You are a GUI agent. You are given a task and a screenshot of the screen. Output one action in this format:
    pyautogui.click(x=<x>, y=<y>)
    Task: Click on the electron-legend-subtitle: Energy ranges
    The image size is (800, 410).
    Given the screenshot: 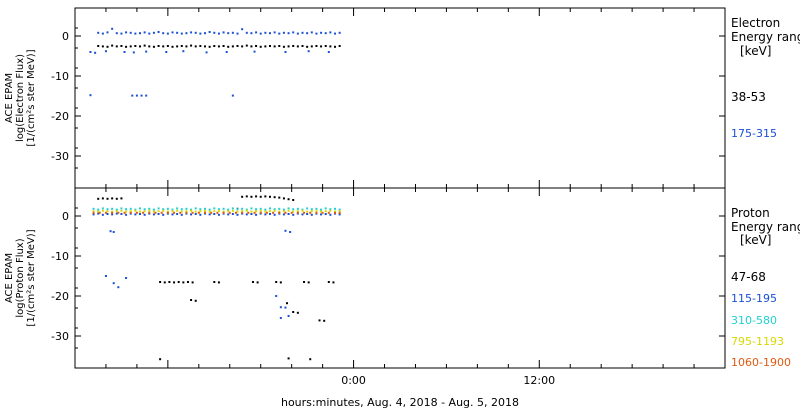 What is the action you would take?
    pyautogui.click(x=765, y=37)
    